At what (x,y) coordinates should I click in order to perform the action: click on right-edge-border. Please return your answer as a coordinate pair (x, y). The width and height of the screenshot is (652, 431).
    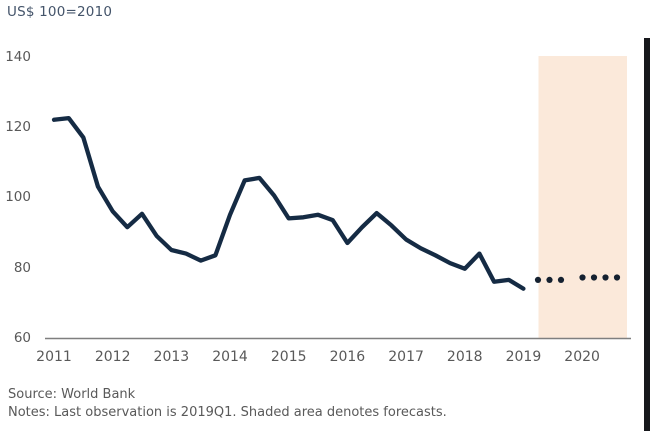
    Looking at the image, I should click on (647, 234).